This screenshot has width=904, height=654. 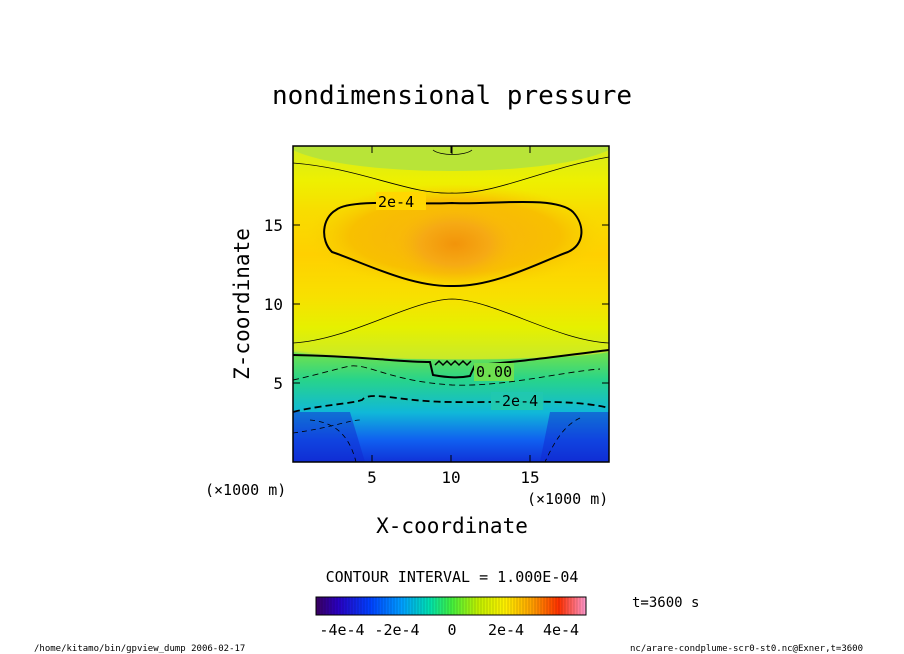 What do you see at coordinates (273, 304) in the screenshot?
I see `y-tick-label: 10` at bounding box center [273, 304].